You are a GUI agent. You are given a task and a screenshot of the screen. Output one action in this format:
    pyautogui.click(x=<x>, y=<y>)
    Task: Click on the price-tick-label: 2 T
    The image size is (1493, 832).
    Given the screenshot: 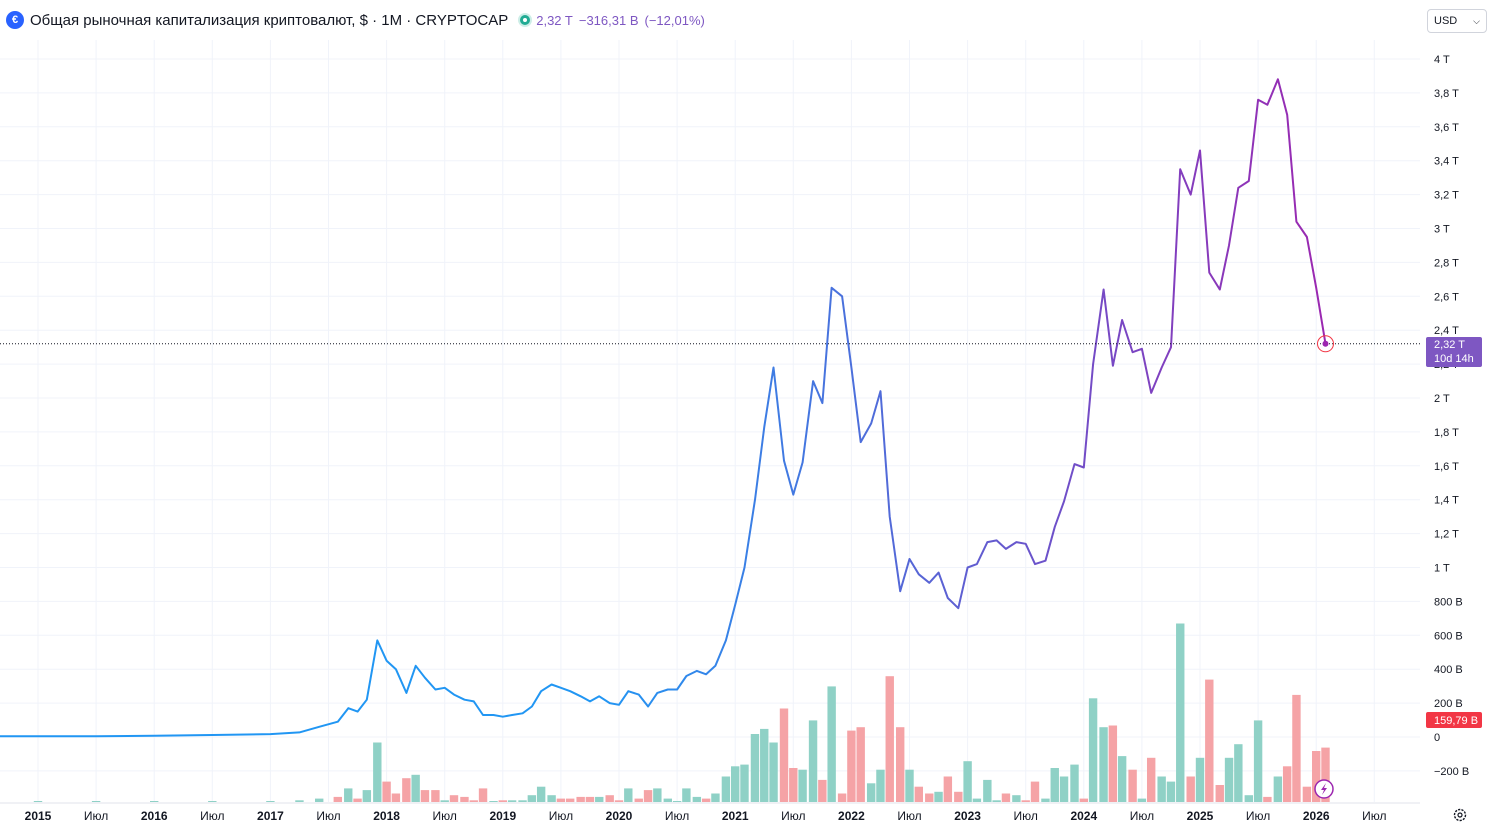 What is the action you would take?
    pyautogui.click(x=1442, y=399)
    